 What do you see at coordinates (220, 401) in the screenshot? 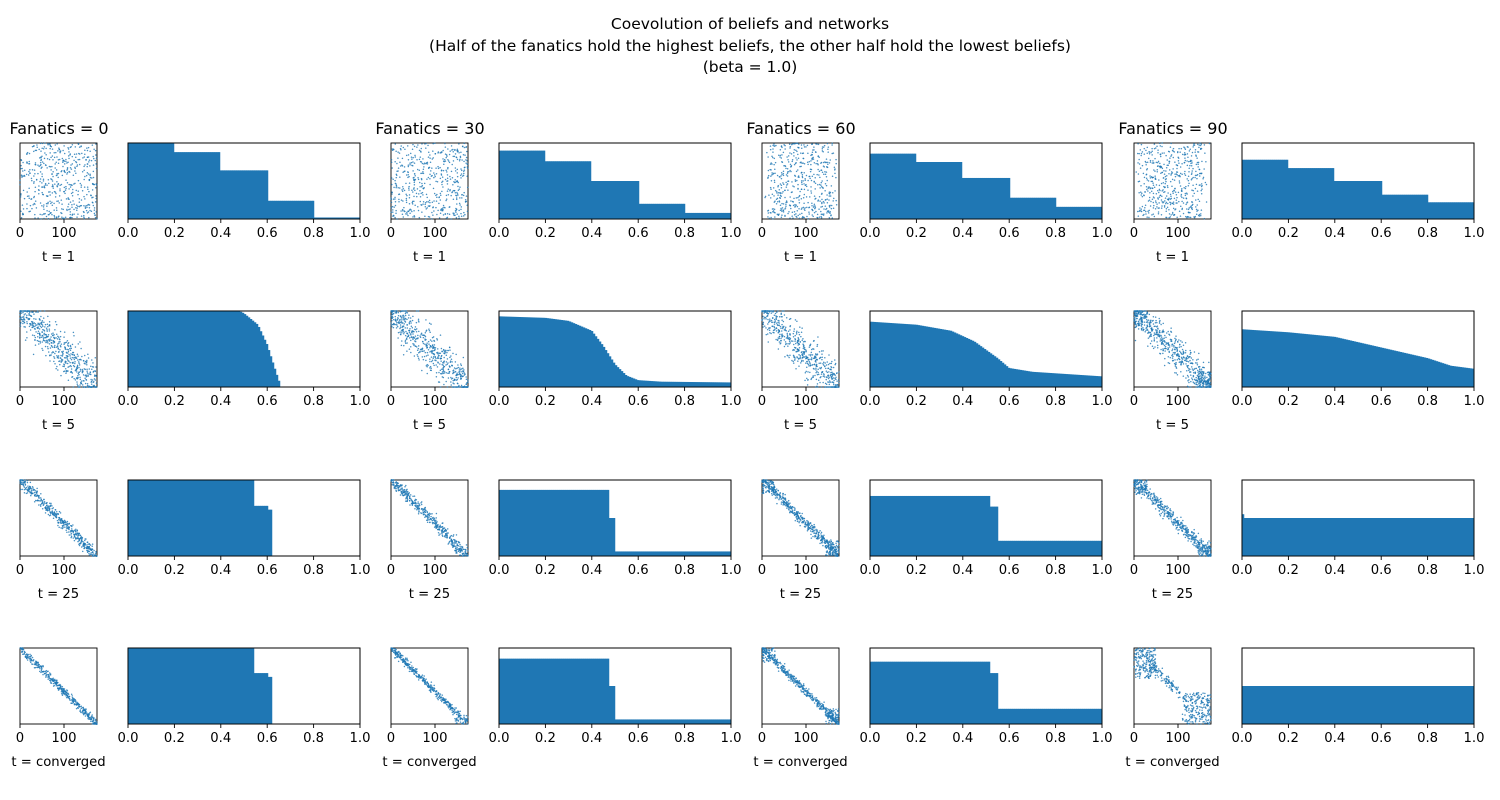
I see `belief-1-2-xtick-label-3: 0.4` at bounding box center [220, 401].